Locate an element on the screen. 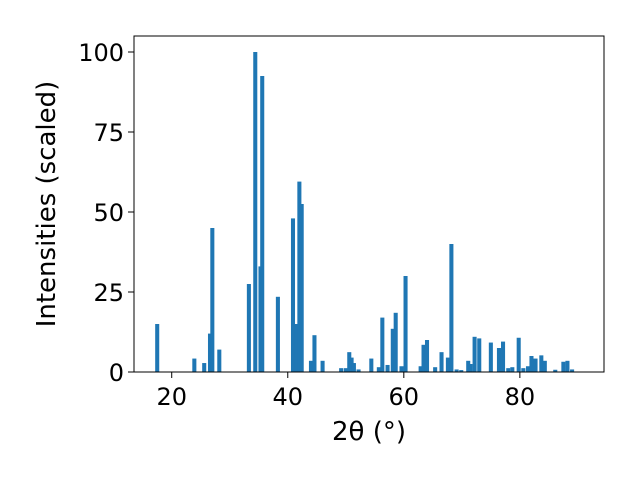 The width and height of the screenshot is (640, 480). y-tick-label: 50 is located at coordinates (108, 213).